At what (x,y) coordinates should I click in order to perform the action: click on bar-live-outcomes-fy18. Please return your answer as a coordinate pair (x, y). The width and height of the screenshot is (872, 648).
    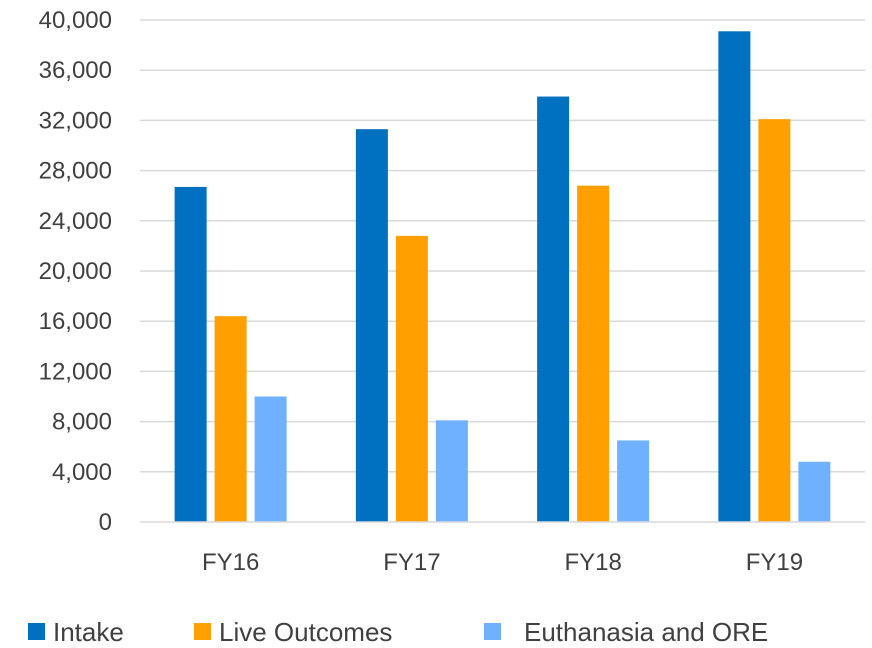
    Looking at the image, I should click on (593, 353).